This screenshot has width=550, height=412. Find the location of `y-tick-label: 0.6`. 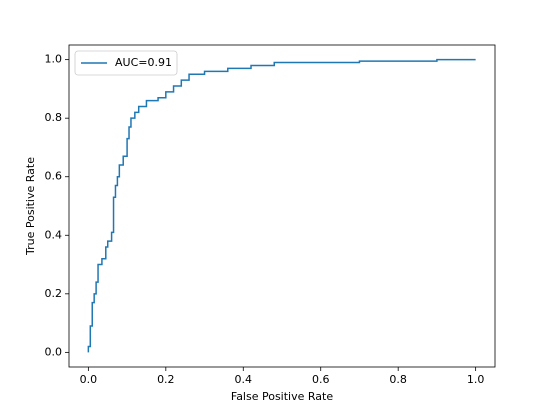

y-tick-label: 0.6 is located at coordinates (54, 176).